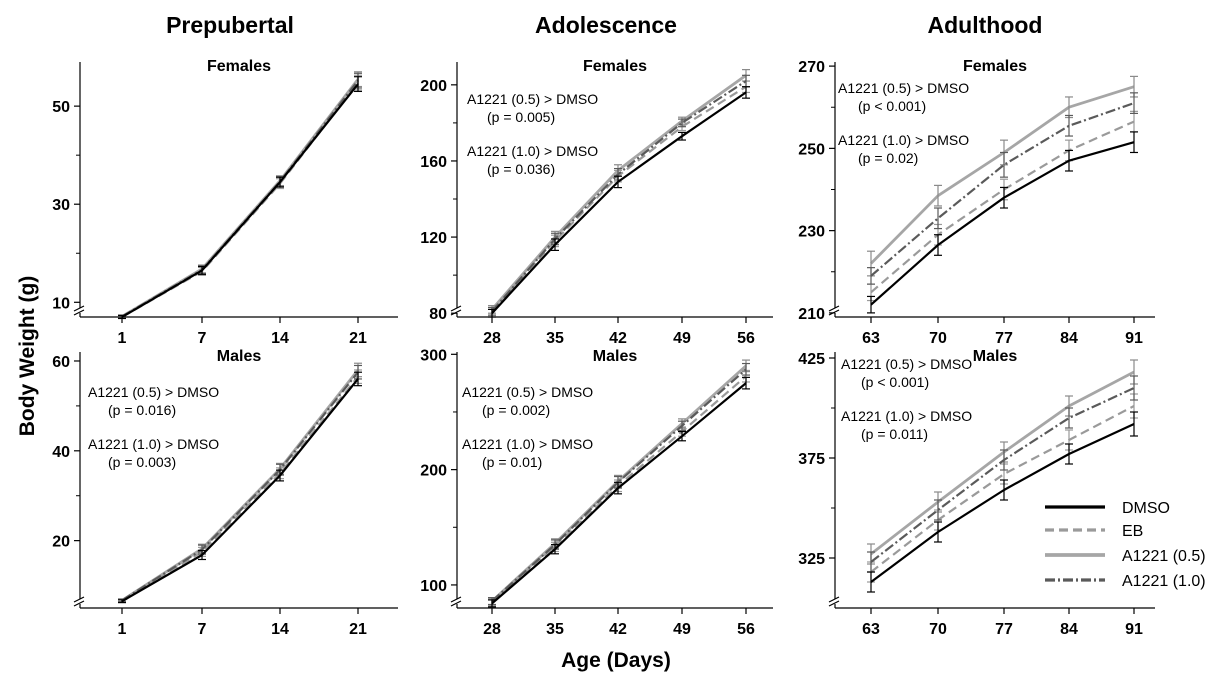 This screenshot has width=1228, height=675. What do you see at coordinates (433, 355) in the screenshot?
I see `y-tick-label: 300` at bounding box center [433, 355].